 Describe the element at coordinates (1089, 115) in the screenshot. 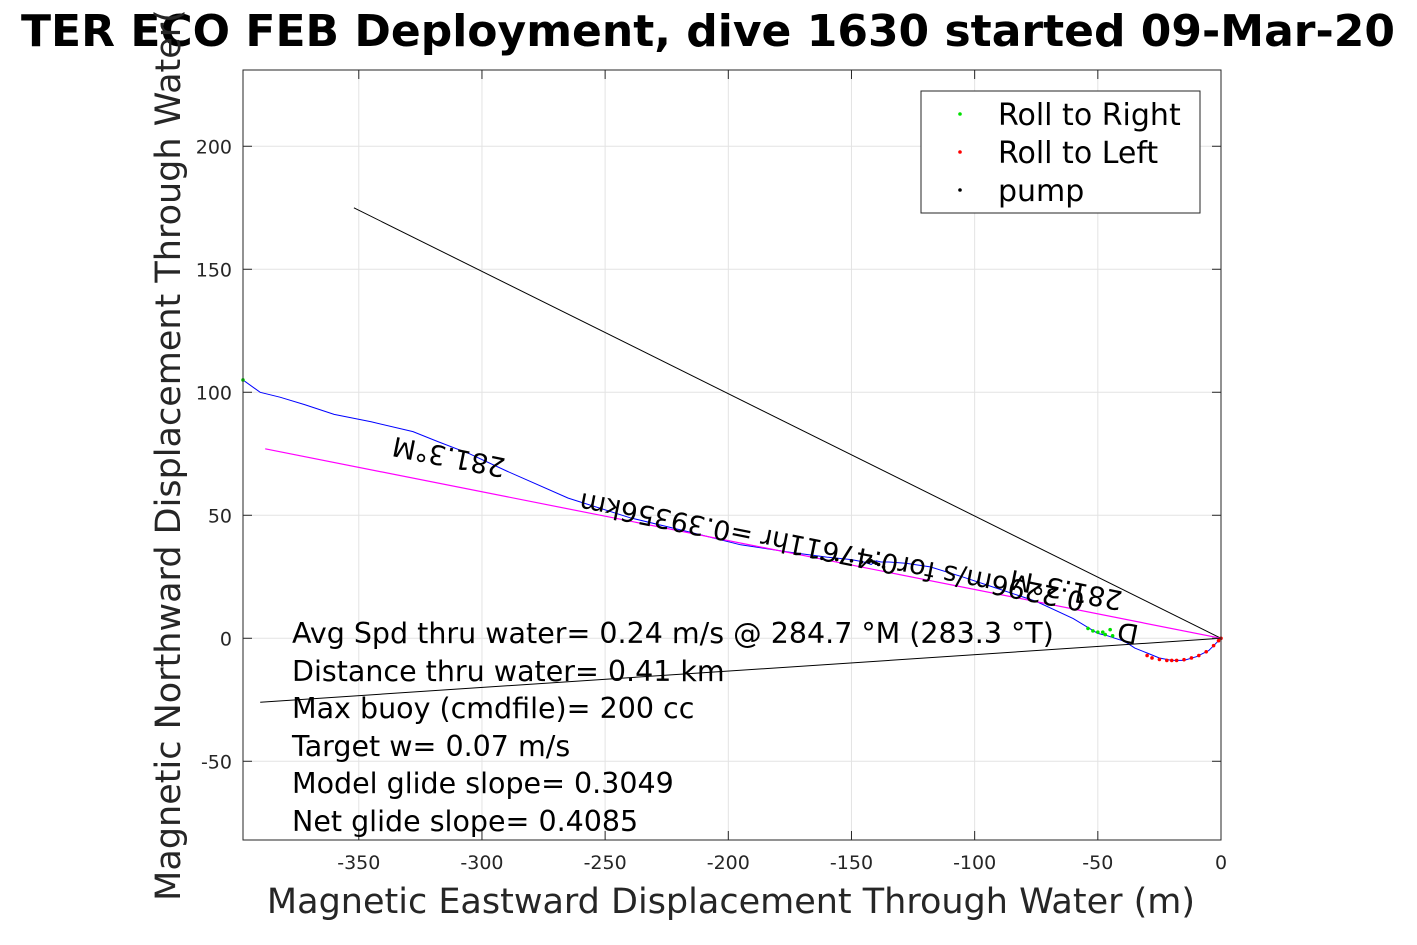

I see `legend-label-roll-right: Roll to Right` at that location.